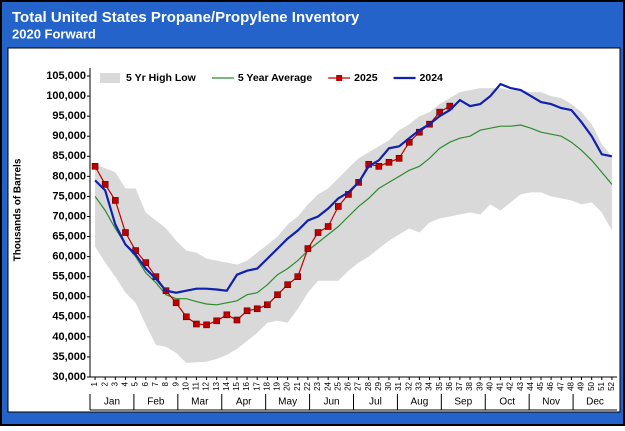  I want to click on x-tick-label: 7, so click(155, 383).